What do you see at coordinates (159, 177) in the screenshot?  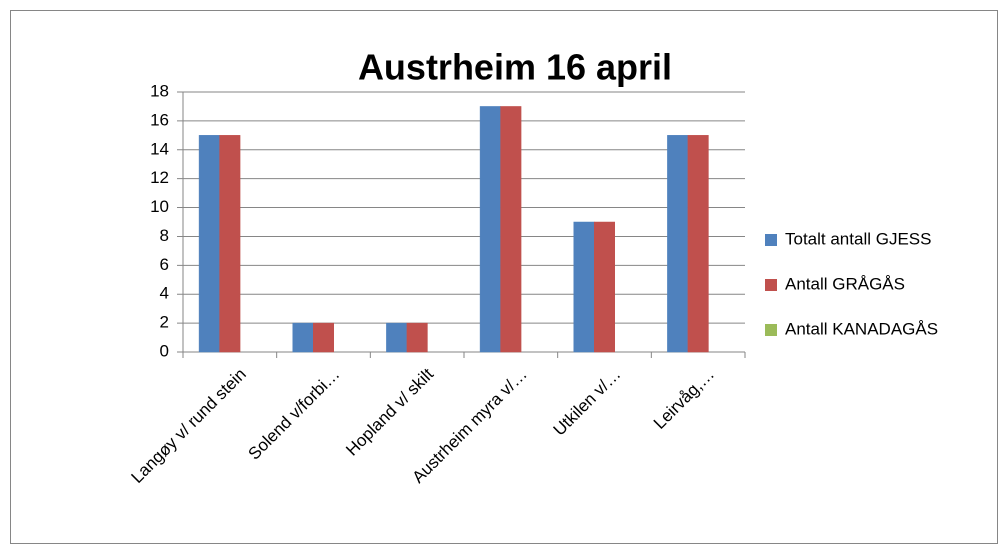 I see `y-tick-label: 12` at bounding box center [159, 177].